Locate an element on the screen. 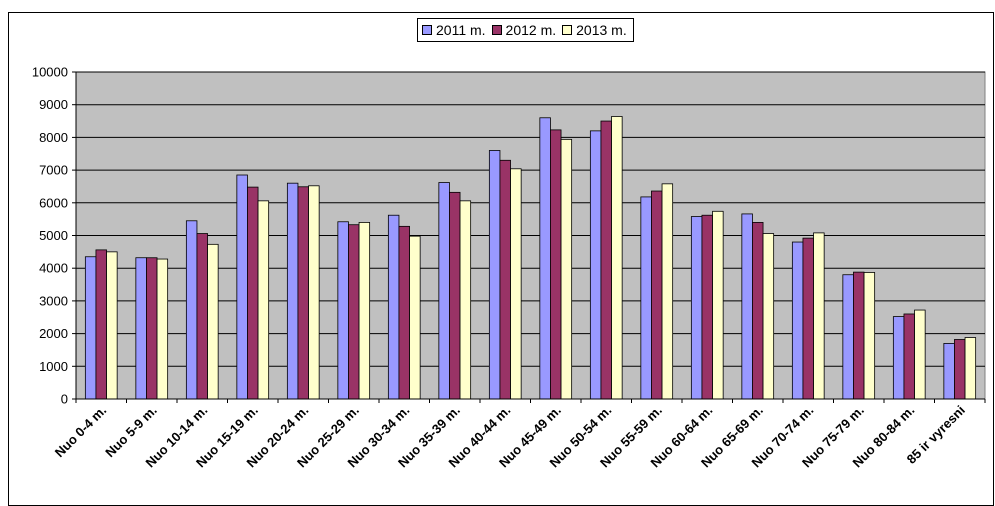 The width and height of the screenshot is (995, 506). y-tick-label: 3000 is located at coordinates (53, 300).